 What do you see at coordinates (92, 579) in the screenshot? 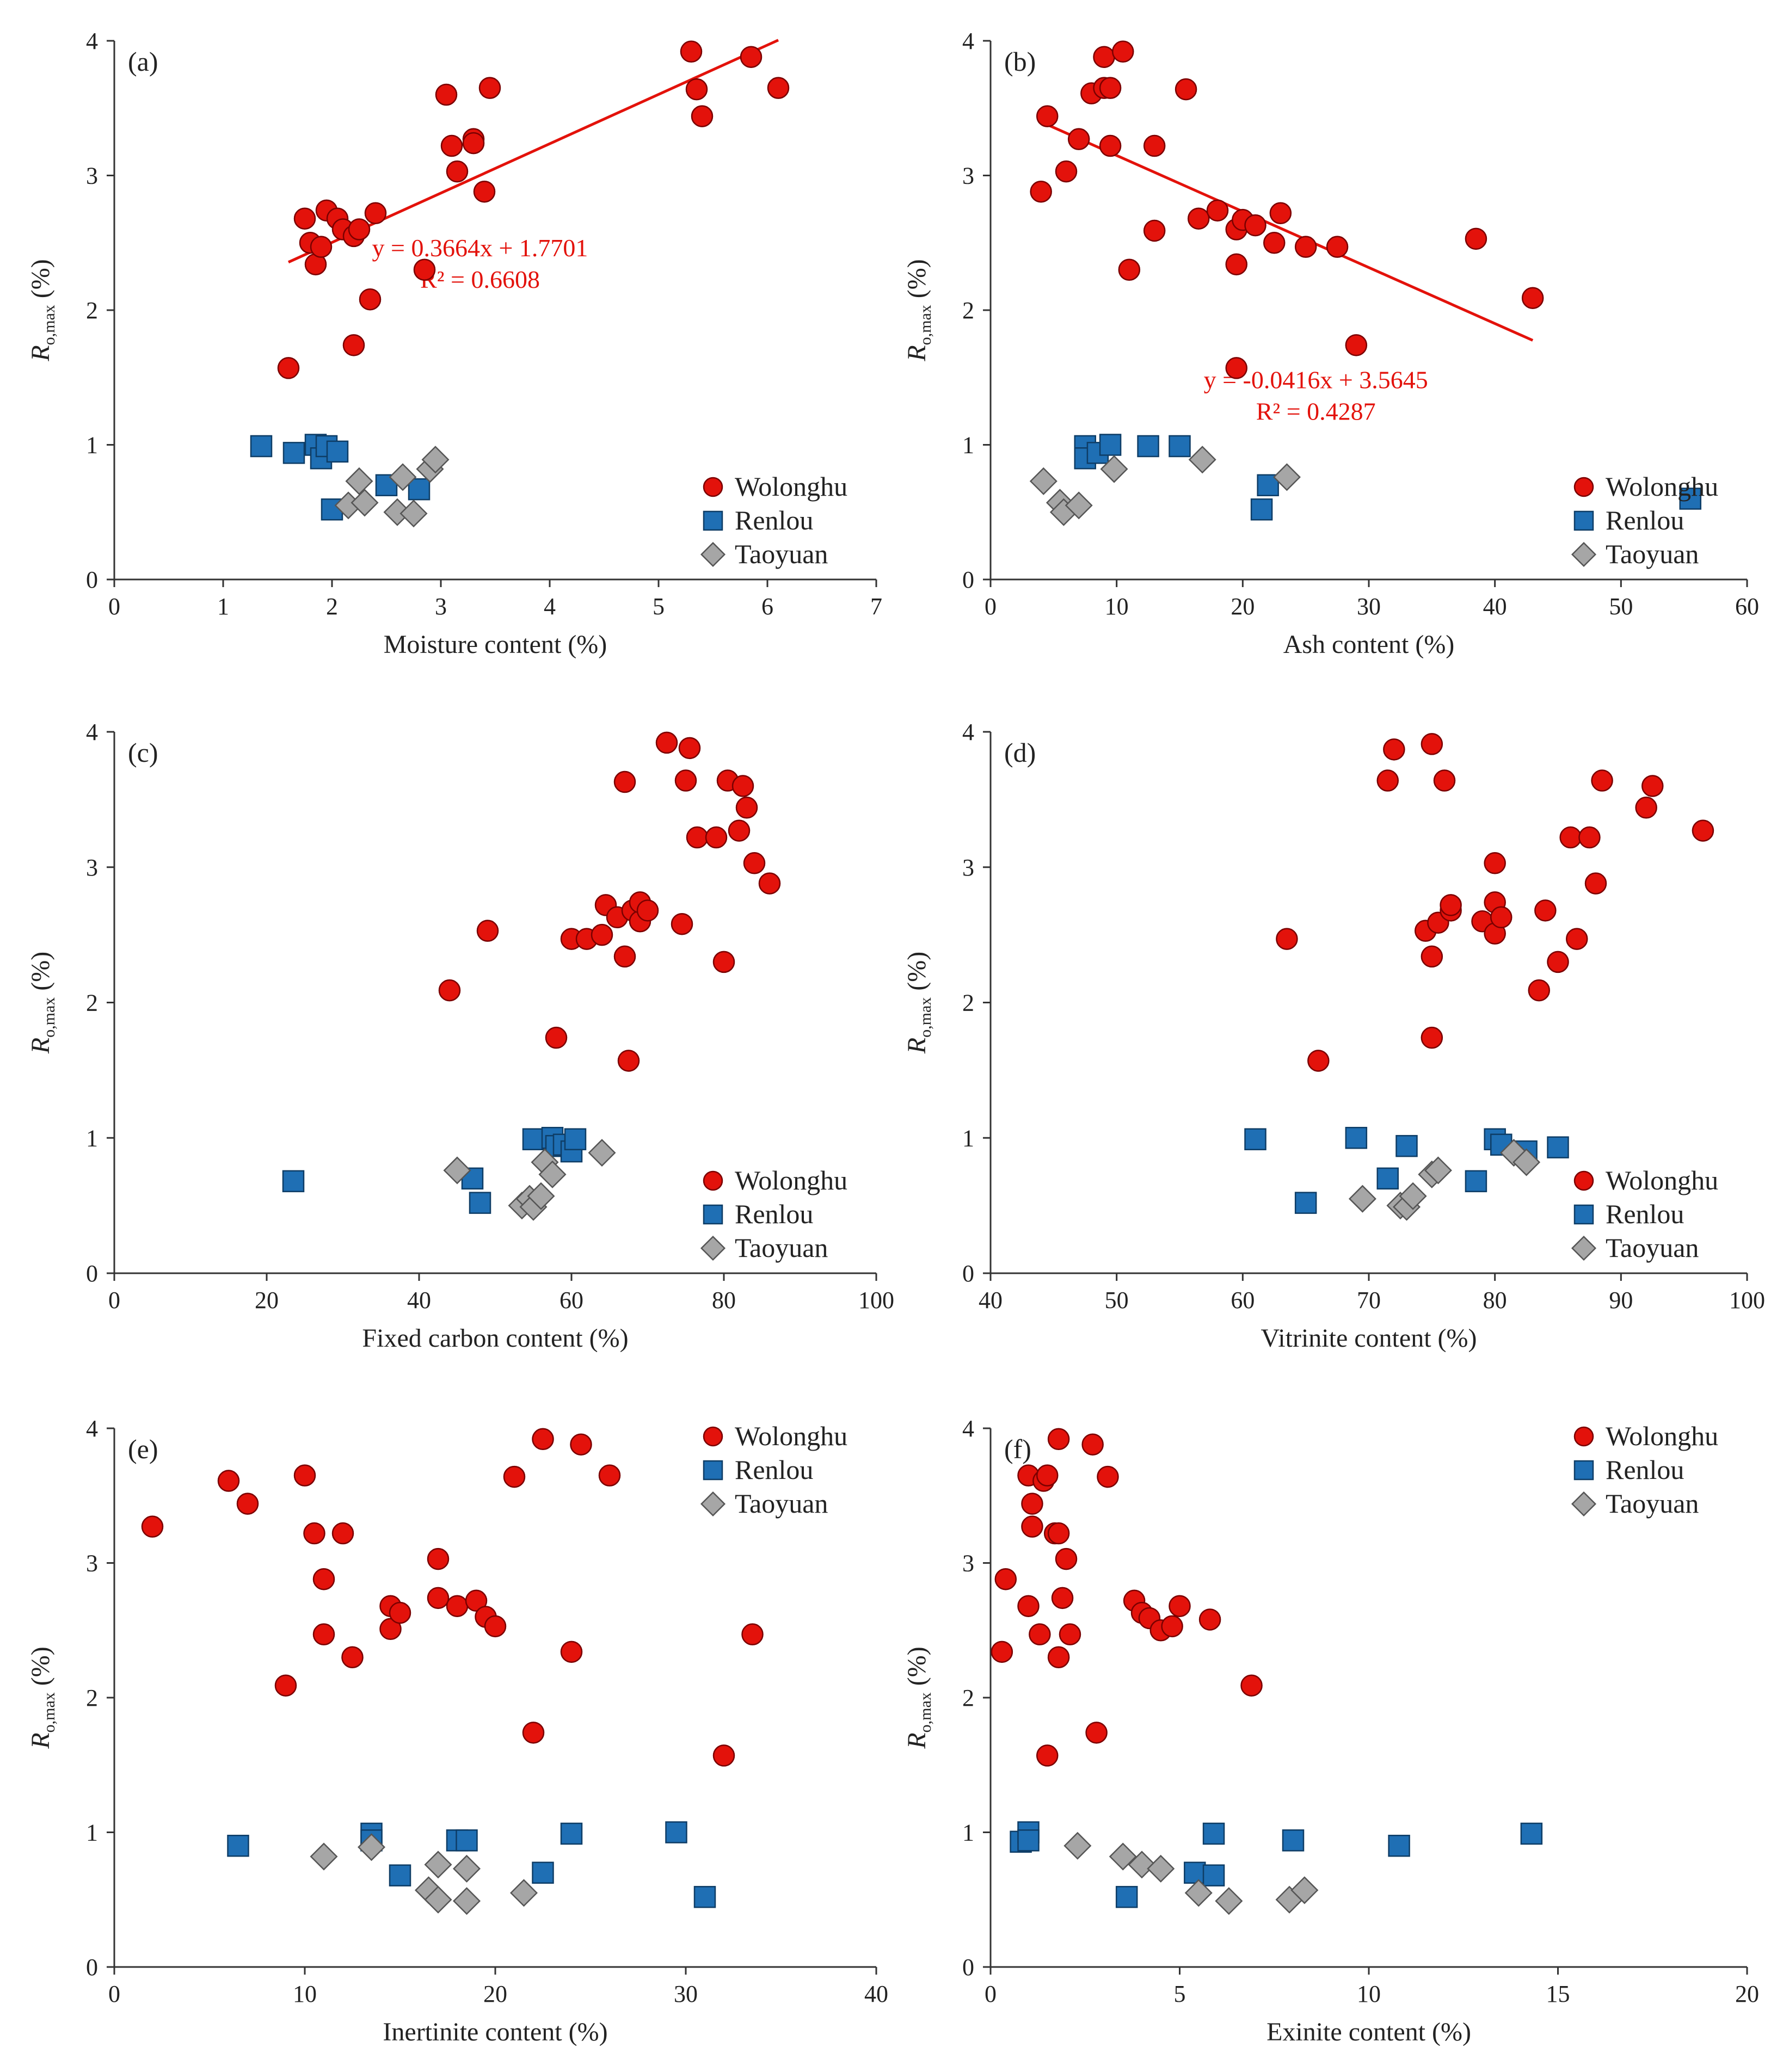
I see `y-tick-label: 0` at bounding box center [92, 579].